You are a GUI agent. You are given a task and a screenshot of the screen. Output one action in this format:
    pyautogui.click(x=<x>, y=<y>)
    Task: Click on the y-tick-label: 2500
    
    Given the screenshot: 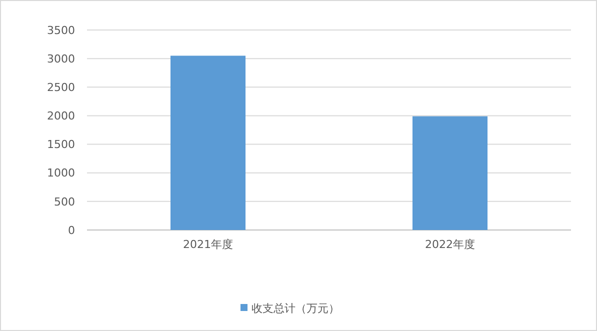 What is the action you would take?
    pyautogui.click(x=61, y=87)
    